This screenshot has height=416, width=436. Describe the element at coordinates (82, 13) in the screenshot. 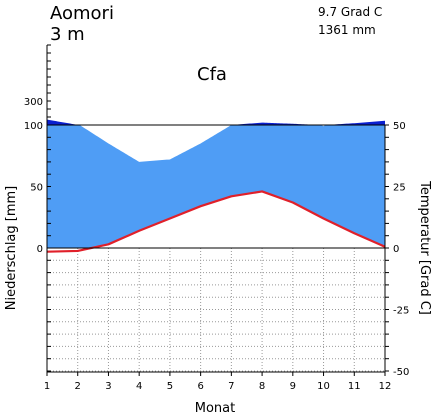

I see `station-name: Aomori` at that location.